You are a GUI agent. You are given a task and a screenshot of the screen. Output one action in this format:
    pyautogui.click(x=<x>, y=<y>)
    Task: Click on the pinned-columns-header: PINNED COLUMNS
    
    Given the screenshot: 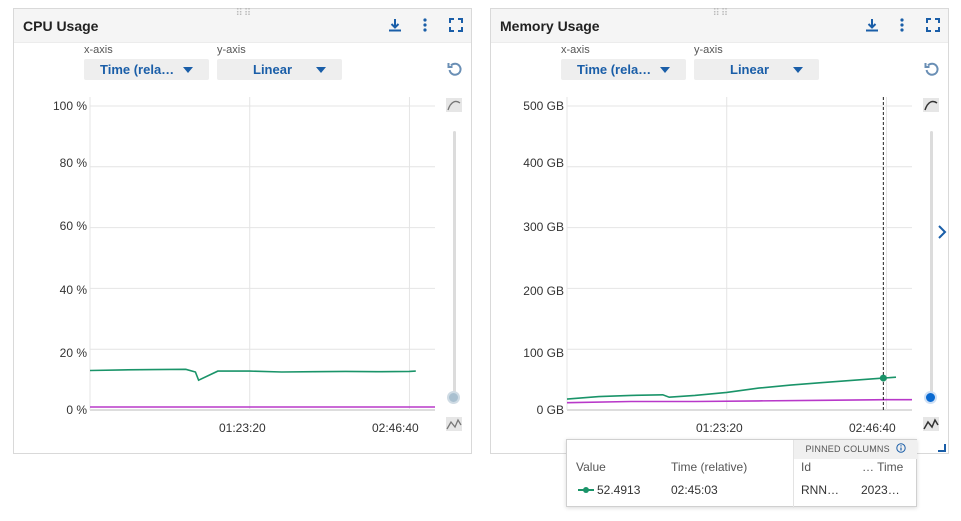 What is the action you would take?
    pyautogui.click(x=855, y=449)
    